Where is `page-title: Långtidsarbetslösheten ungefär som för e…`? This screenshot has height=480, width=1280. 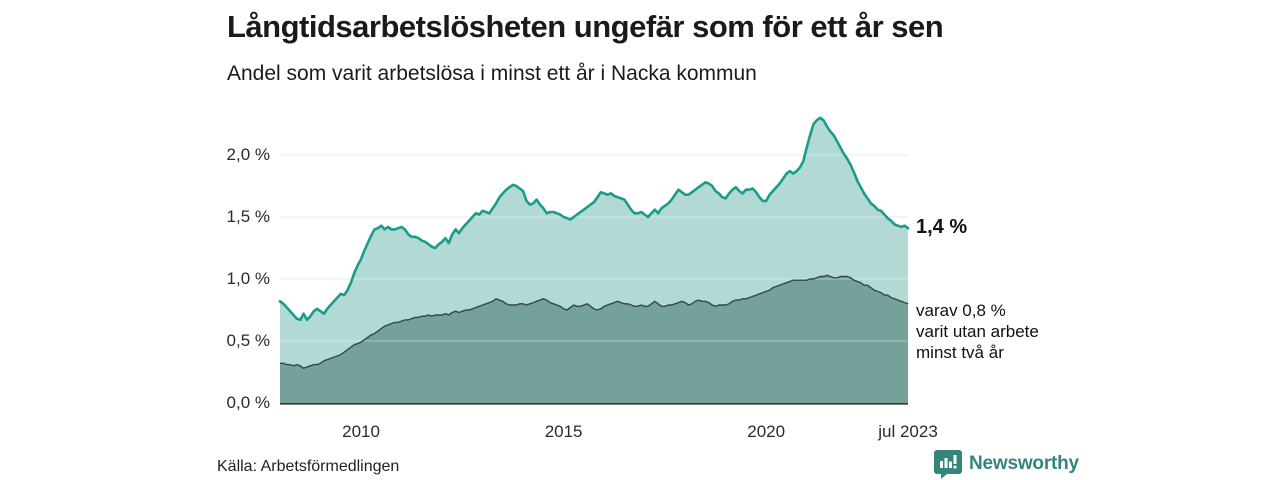 page-title: Långtidsarbetslösheten ungefär som för e… is located at coordinates (585, 26).